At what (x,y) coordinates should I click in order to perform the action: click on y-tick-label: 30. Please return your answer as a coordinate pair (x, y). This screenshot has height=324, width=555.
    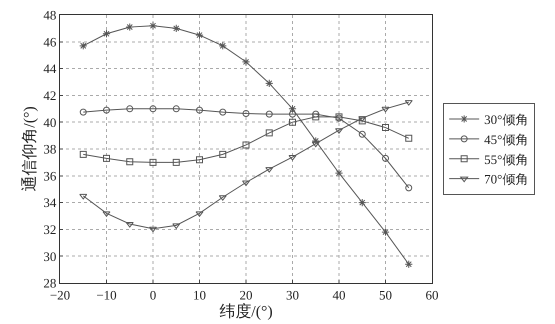
    Looking at the image, I should click on (49, 256).